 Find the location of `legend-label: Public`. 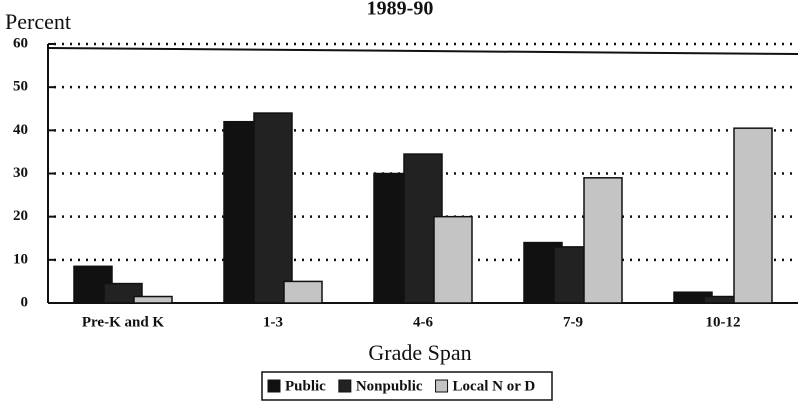

legend-label: Public is located at coordinates (305, 386).